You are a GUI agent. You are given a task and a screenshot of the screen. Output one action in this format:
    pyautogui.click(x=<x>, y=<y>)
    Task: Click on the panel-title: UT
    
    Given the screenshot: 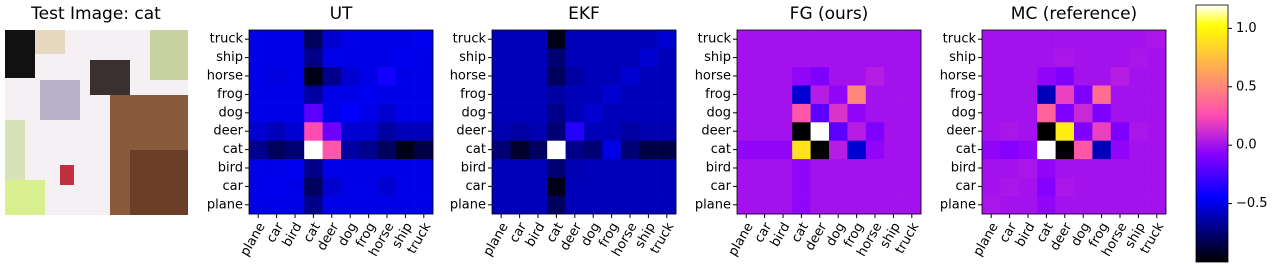 What is the action you would take?
    pyautogui.click(x=341, y=14)
    